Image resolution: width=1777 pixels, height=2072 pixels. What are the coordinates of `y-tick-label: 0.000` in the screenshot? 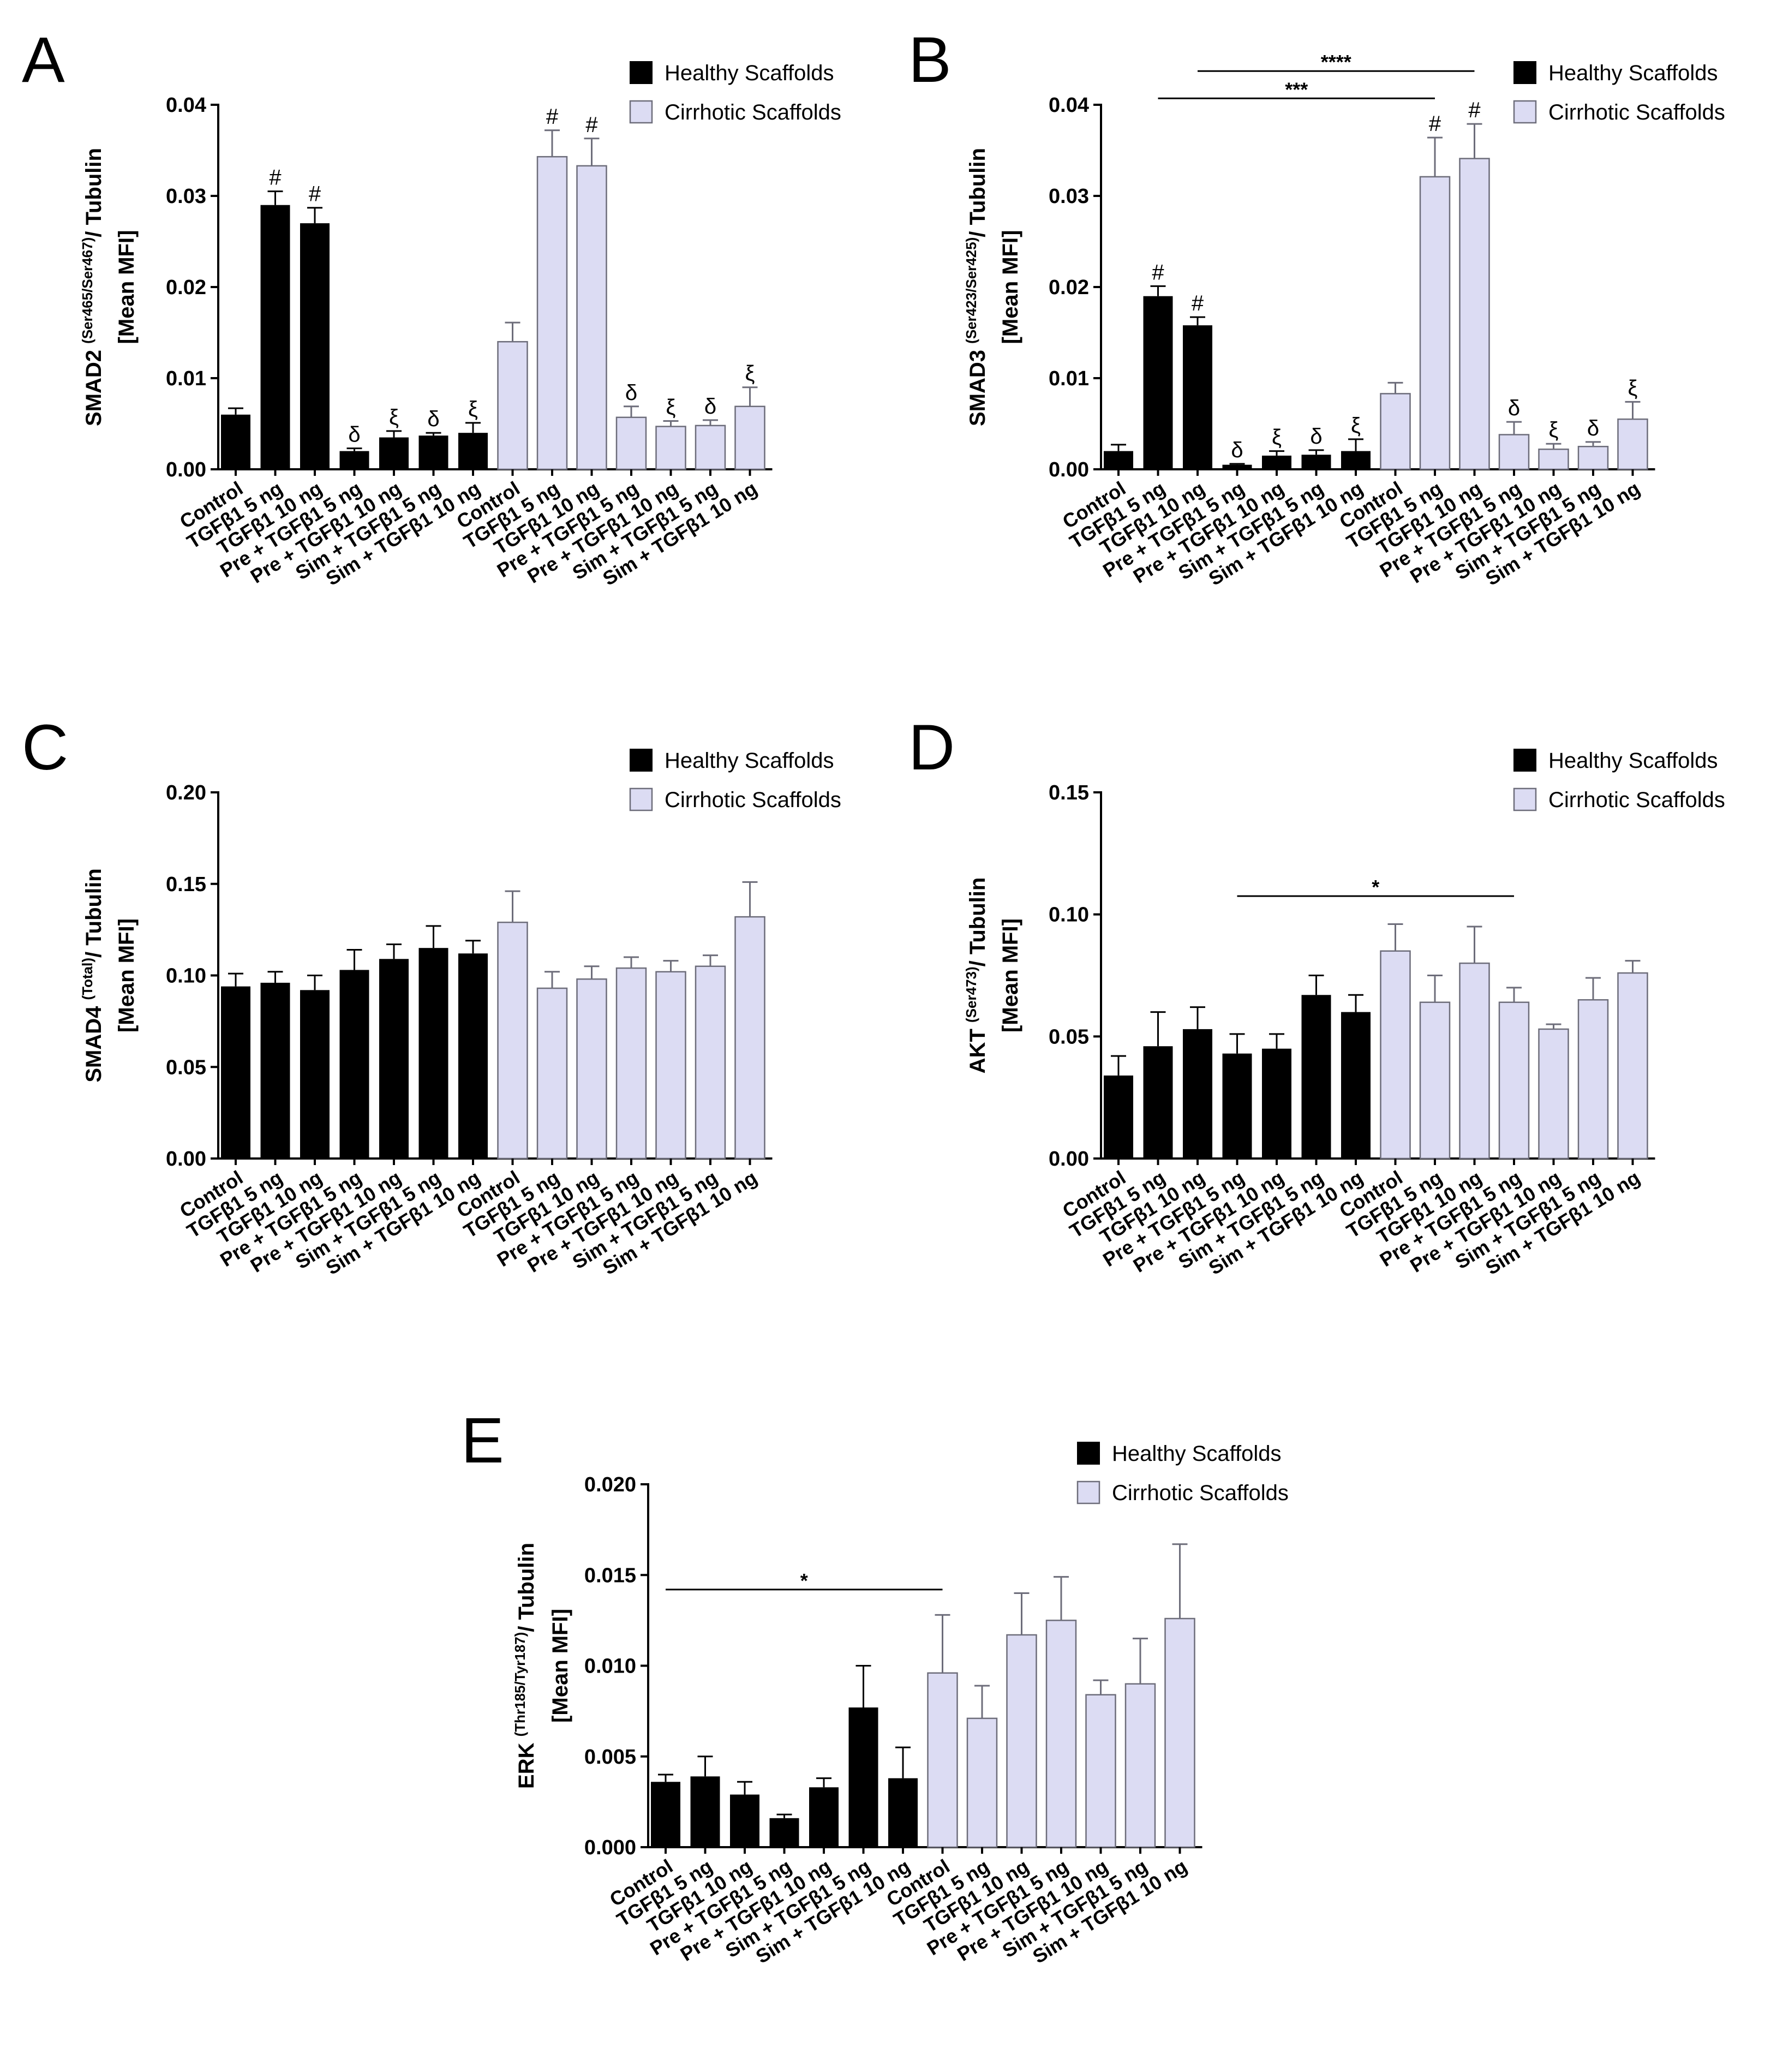 It's located at (610, 1847).